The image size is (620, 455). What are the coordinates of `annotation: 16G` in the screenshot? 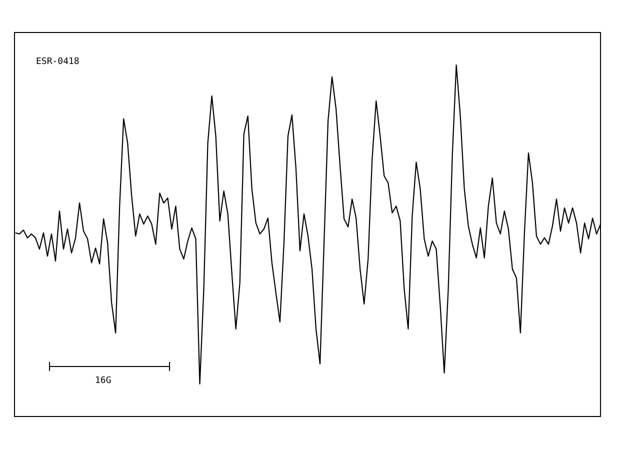 It's located at (103, 381).